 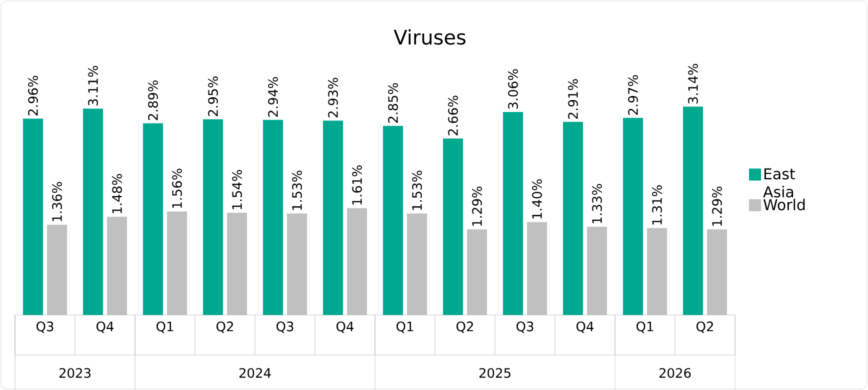 What do you see at coordinates (453, 116) in the screenshot?
I see `data-label: 2.66%` at bounding box center [453, 116].